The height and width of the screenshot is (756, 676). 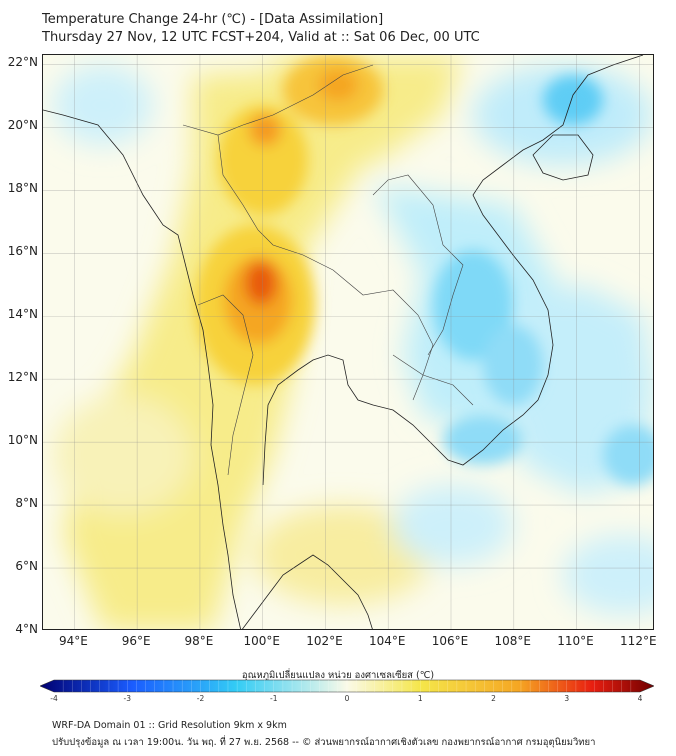 What do you see at coordinates (261, 641) in the screenshot?
I see `longitude-label: 100°E` at bounding box center [261, 641].